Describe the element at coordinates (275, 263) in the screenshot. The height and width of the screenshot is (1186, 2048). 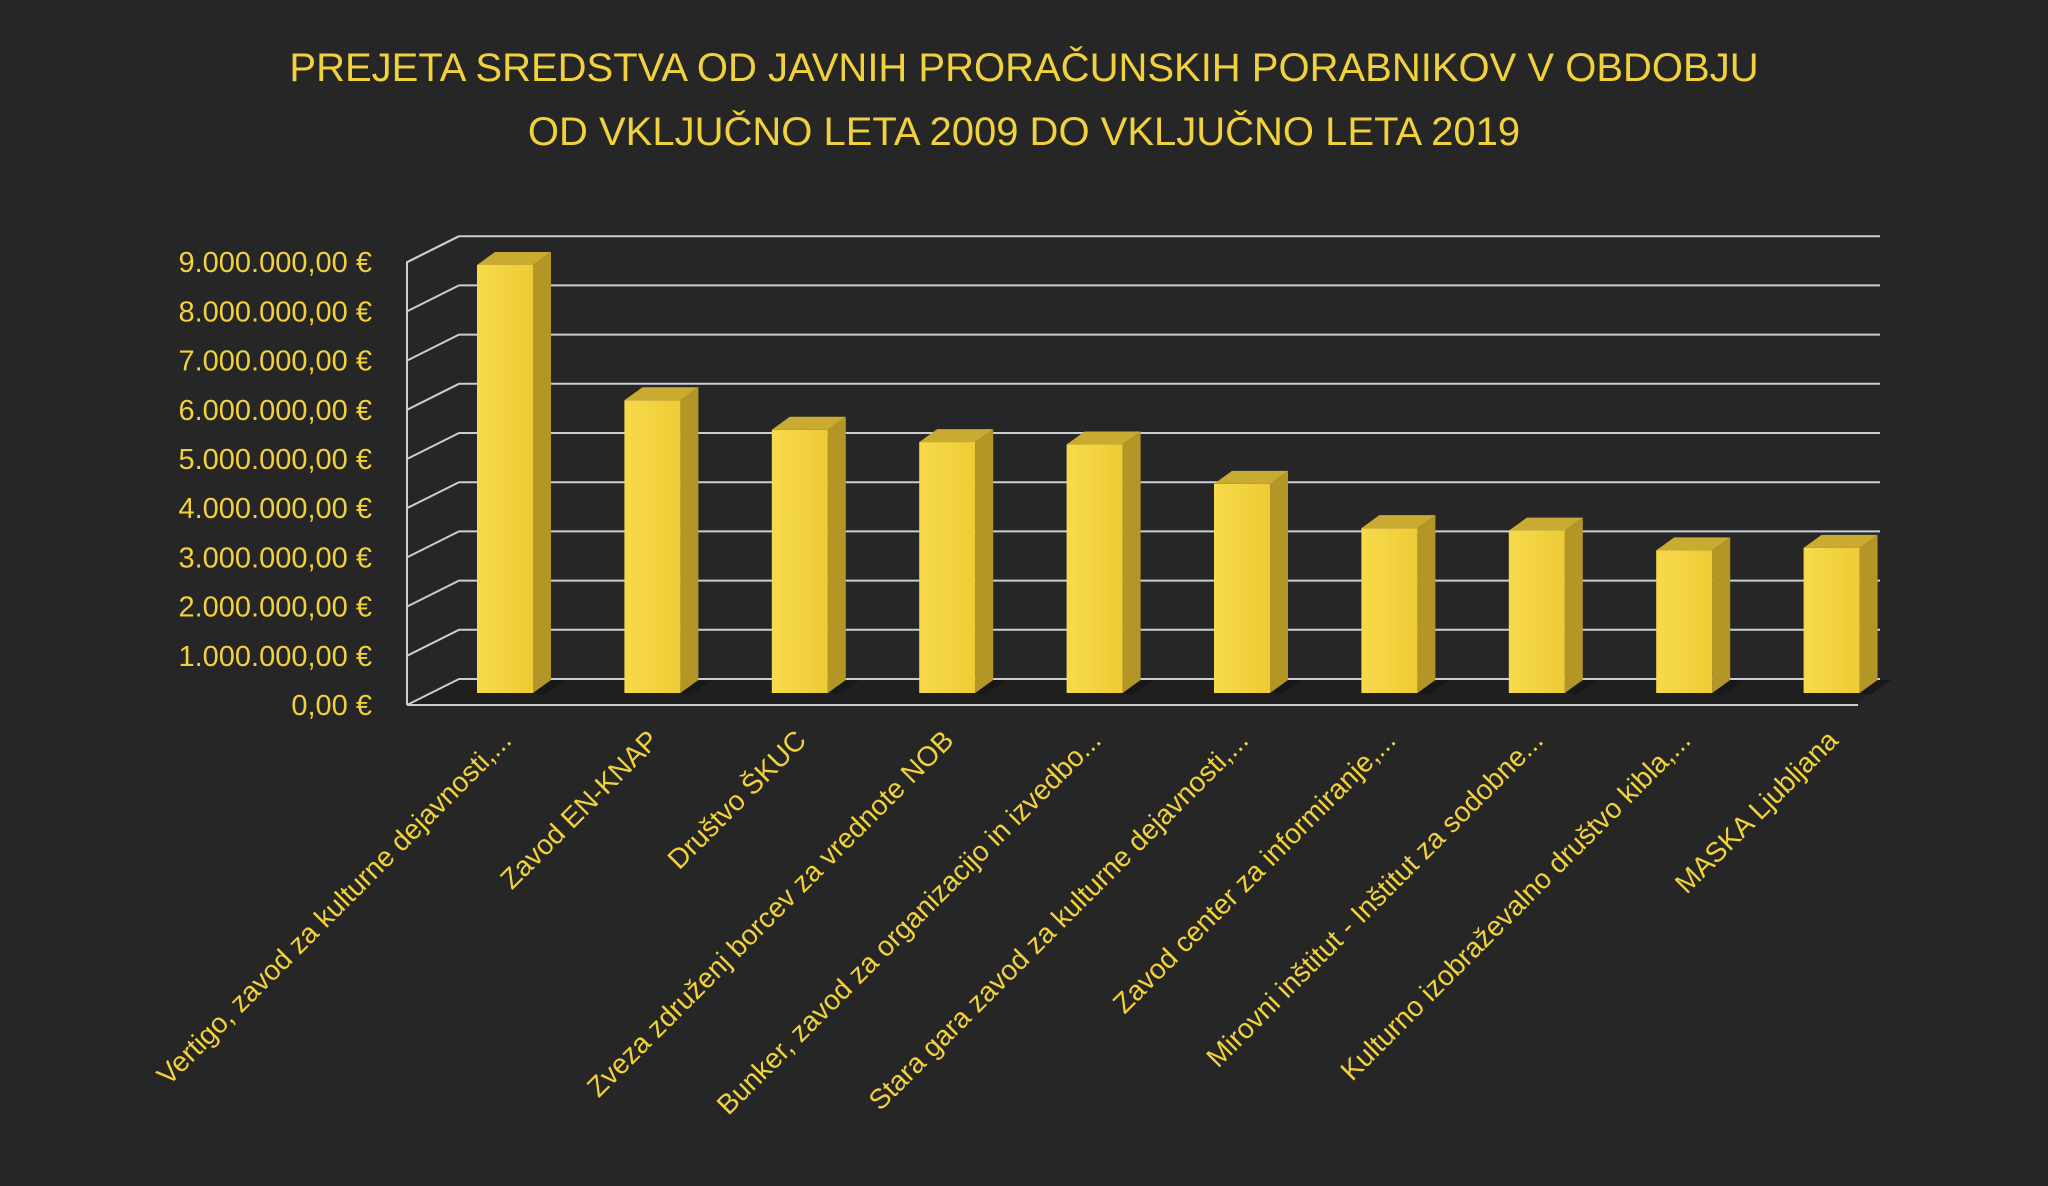
I see `y-tick-label: 9.000.000,00 €` at that location.